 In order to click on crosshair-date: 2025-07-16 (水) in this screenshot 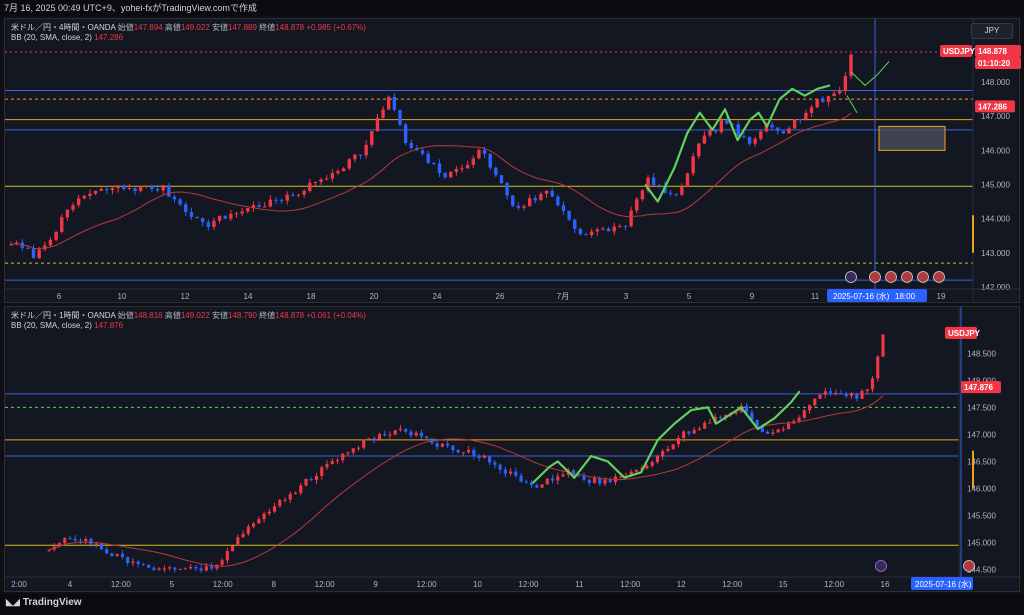, I will do `click(943, 584)`.